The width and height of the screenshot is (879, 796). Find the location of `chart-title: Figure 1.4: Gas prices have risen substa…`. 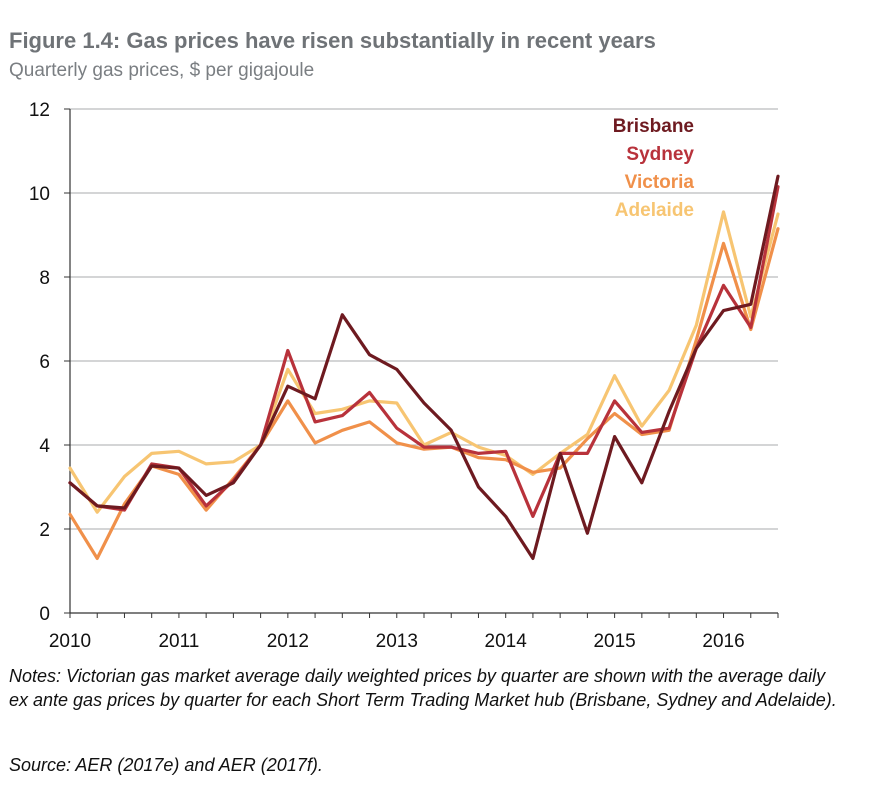

chart-title: Figure 1.4: Gas prices have risen substa… is located at coordinates (332, 40).